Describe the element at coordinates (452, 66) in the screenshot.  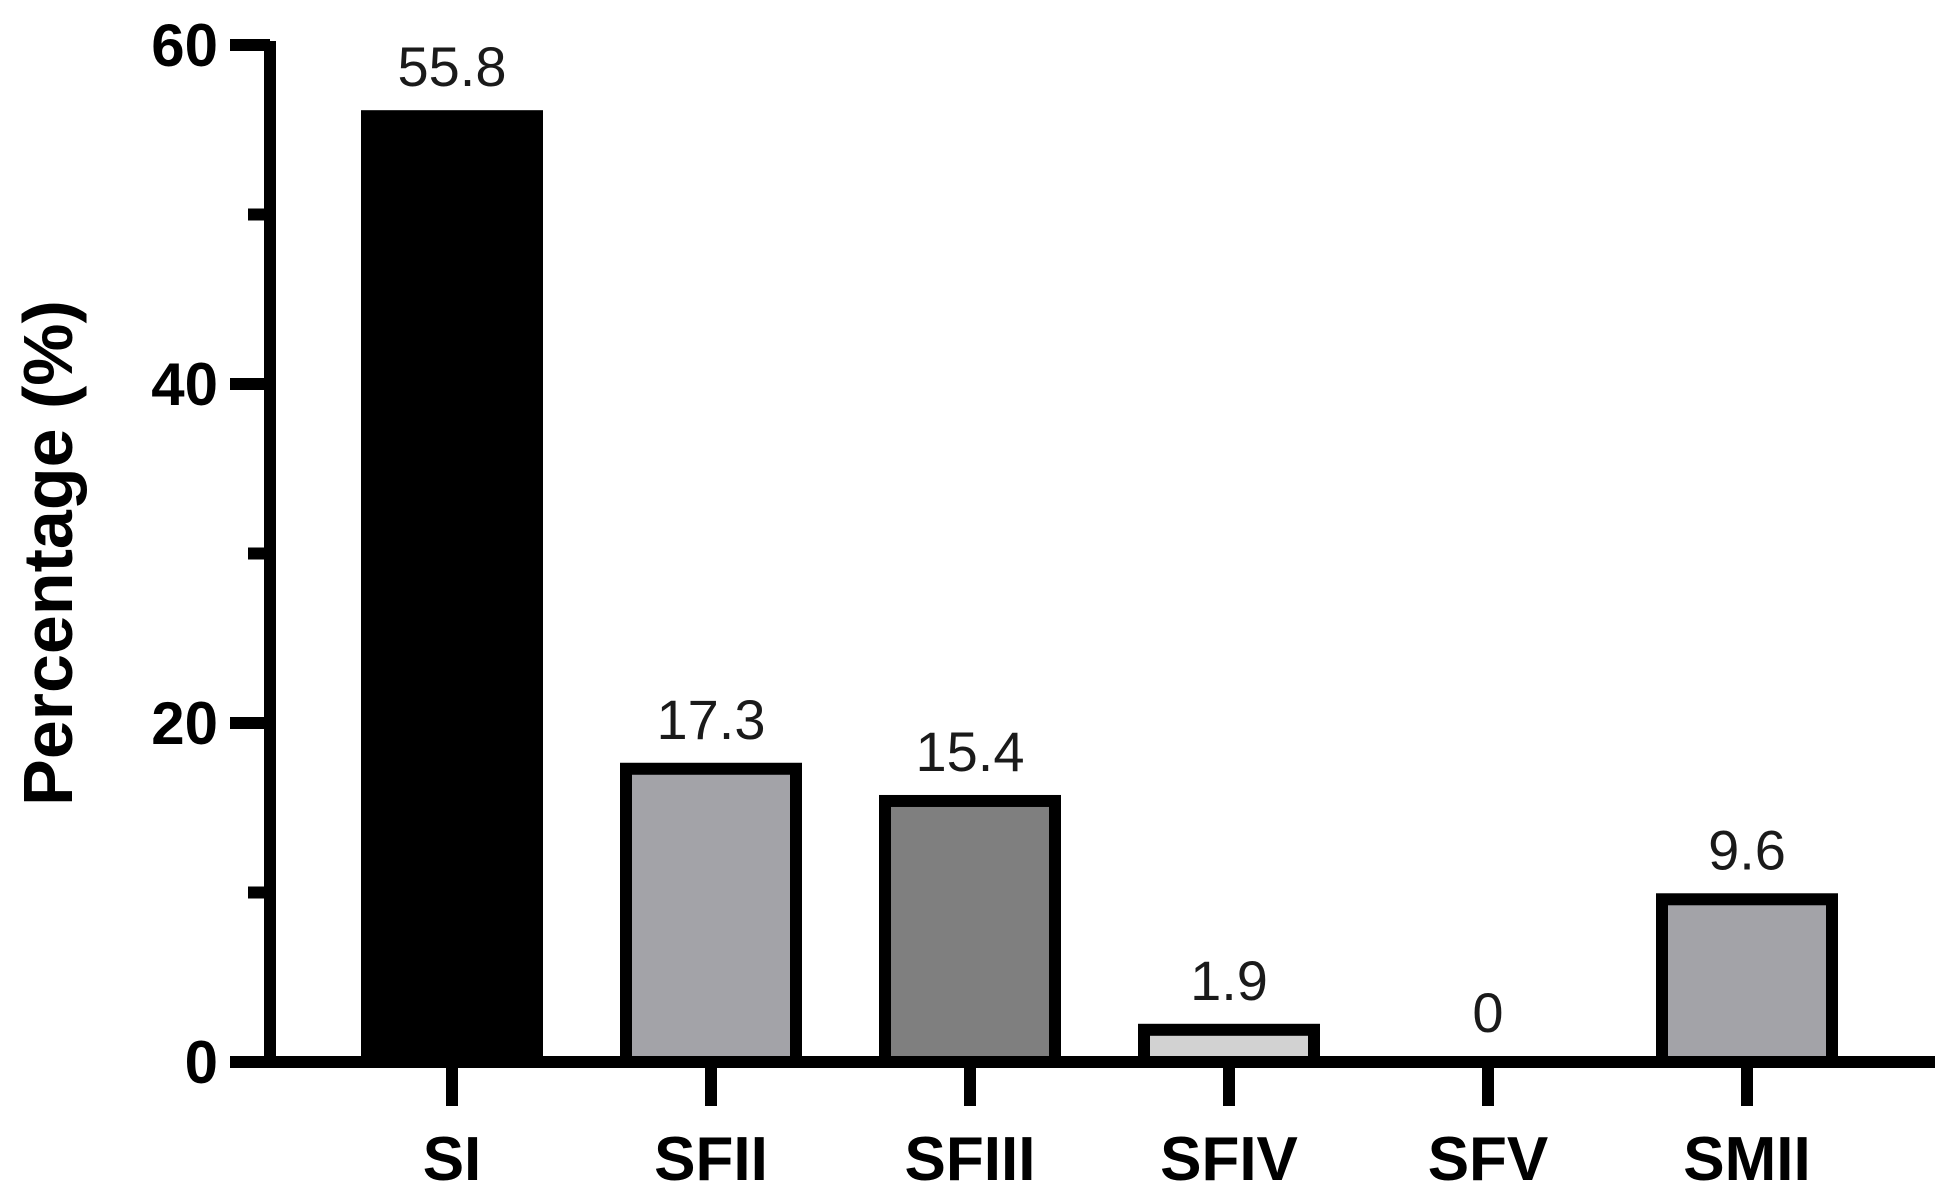
I see `data-label-si: 55.8` at that location.